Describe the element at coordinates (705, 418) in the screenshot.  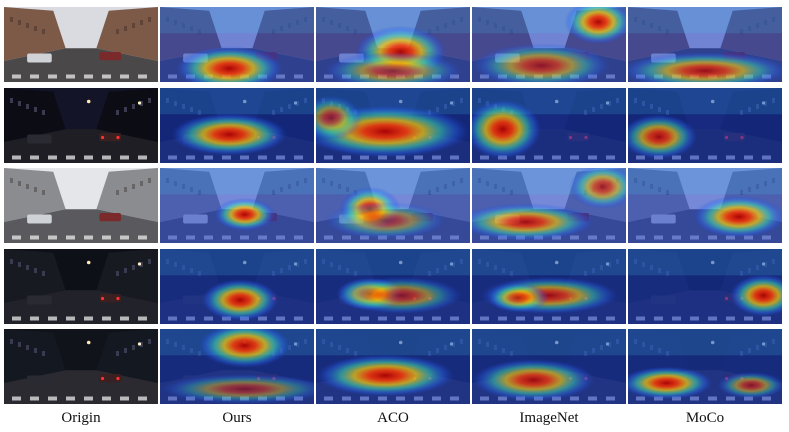
I see `column-label-moco: MoCo` at that location.